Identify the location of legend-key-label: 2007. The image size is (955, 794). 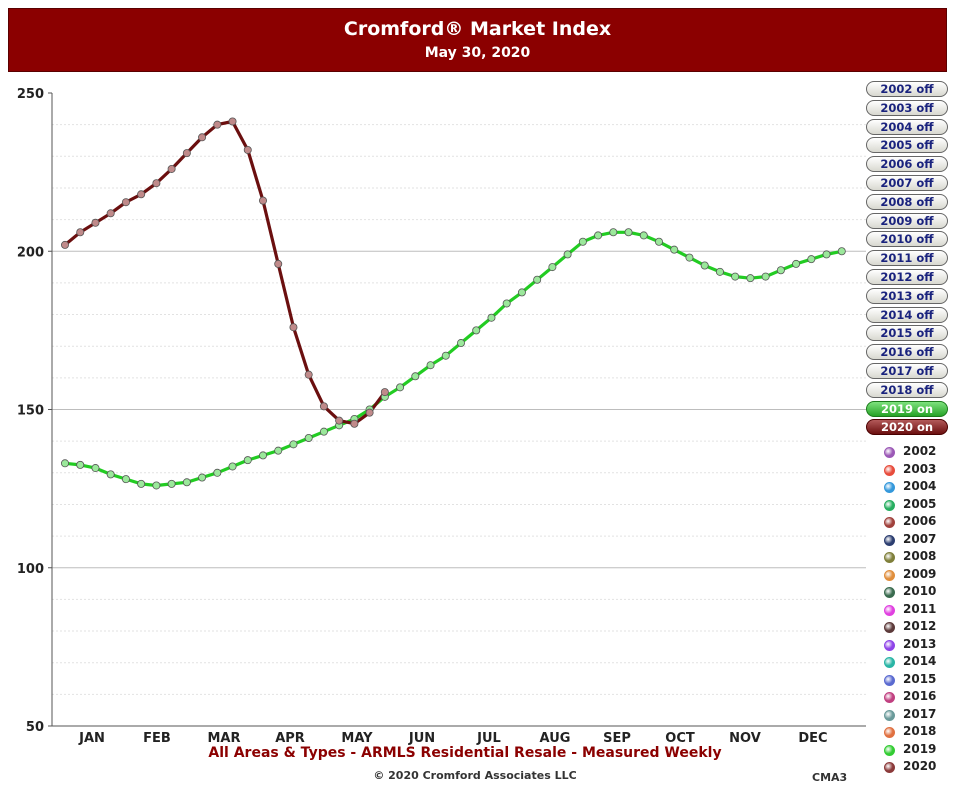
(920, 538).